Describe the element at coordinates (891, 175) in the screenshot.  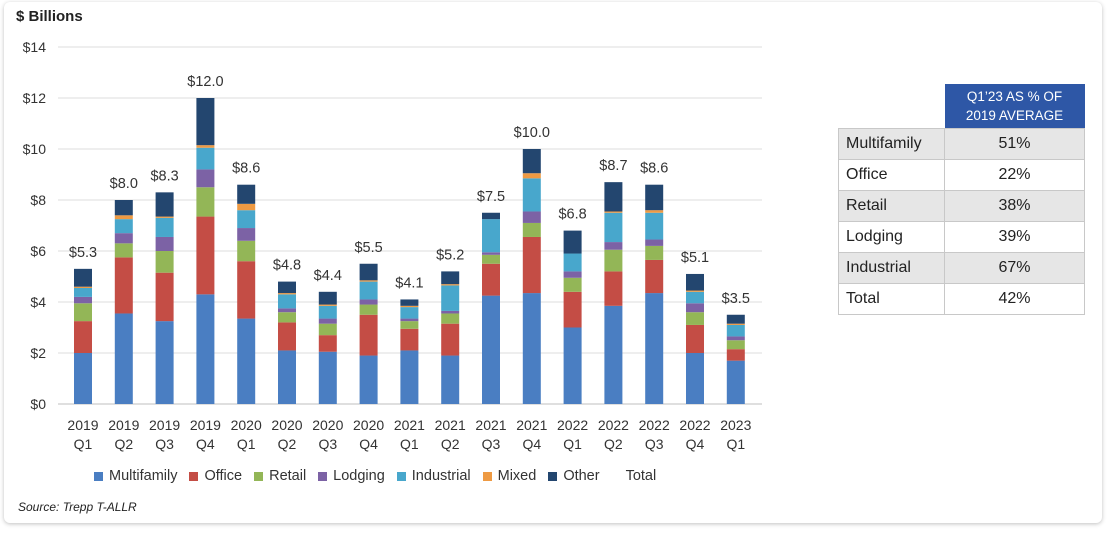
I see `row-label: Office` at that location.